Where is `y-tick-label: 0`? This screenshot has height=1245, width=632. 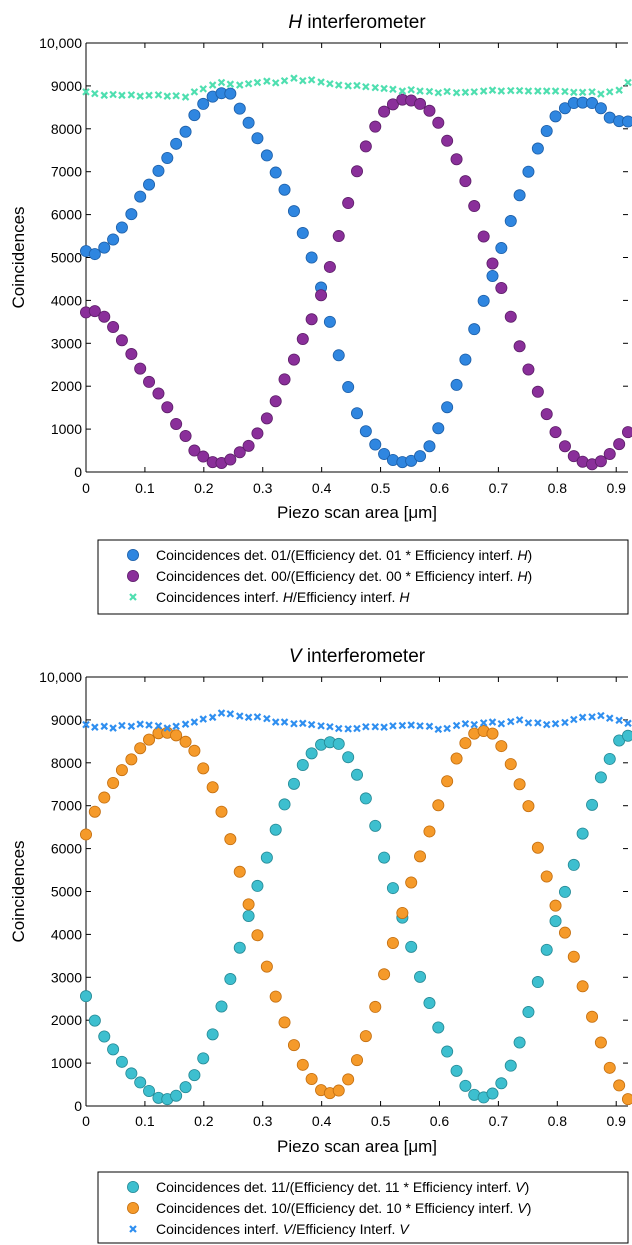
y-tick-label: 0 is located at coordinates (78, 472).